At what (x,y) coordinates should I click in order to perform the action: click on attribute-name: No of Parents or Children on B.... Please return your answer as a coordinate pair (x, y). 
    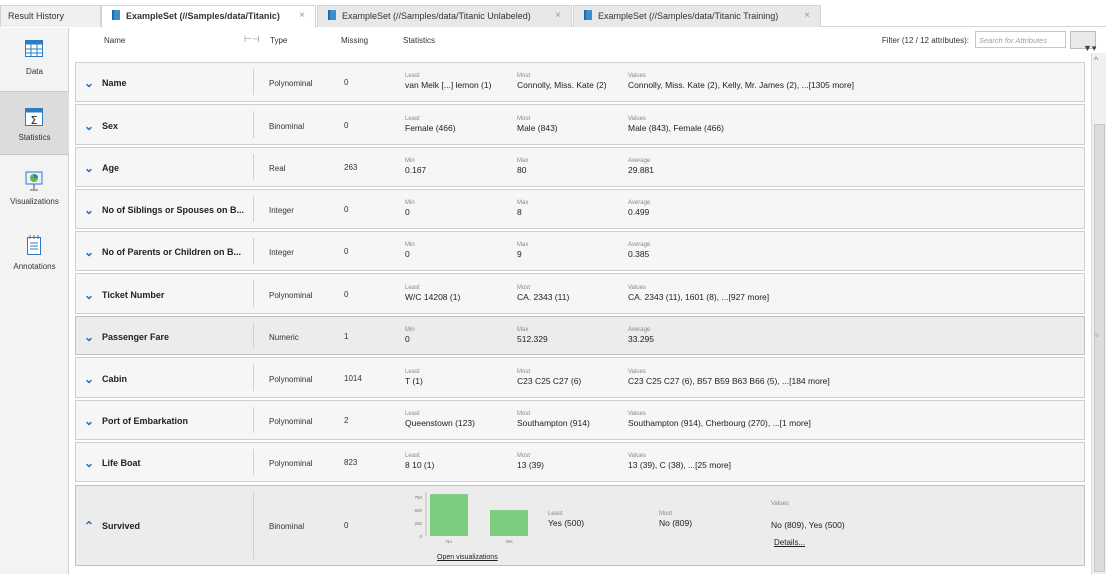
    Looking at the image, I should click on (172, 252).